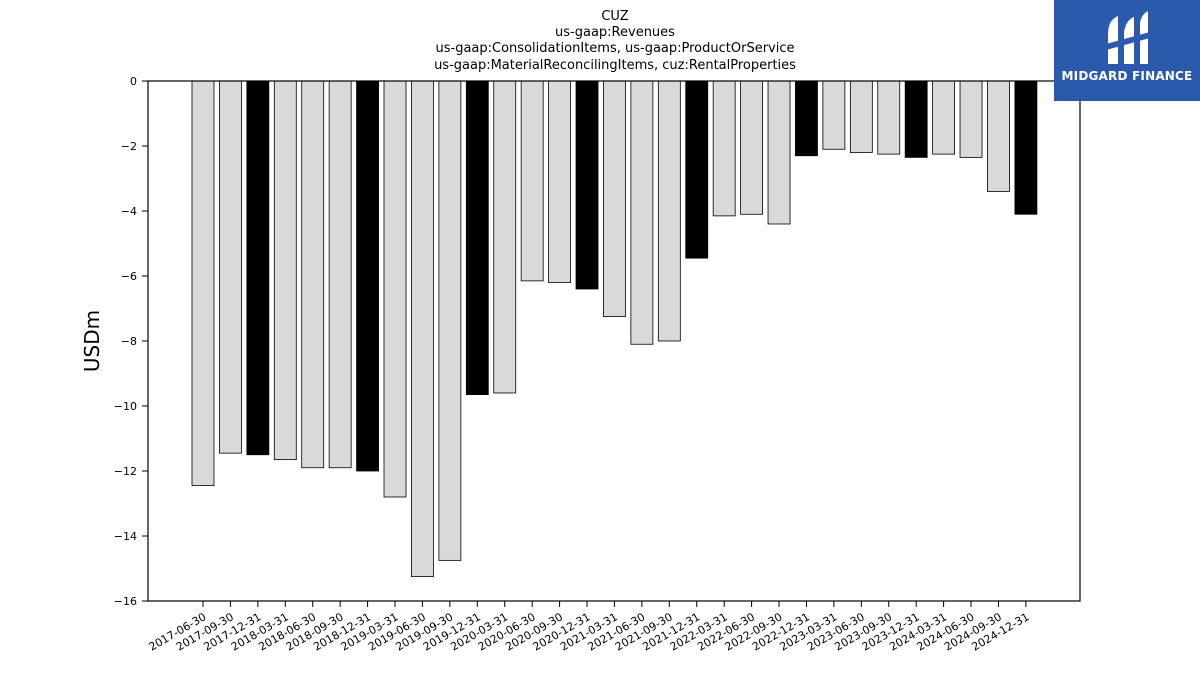 The height and width of the screenshot is (675, 1200). Describe the element at coordinates (125, 471) in the screenshot. I see `y-tick-label: −12` at that location.